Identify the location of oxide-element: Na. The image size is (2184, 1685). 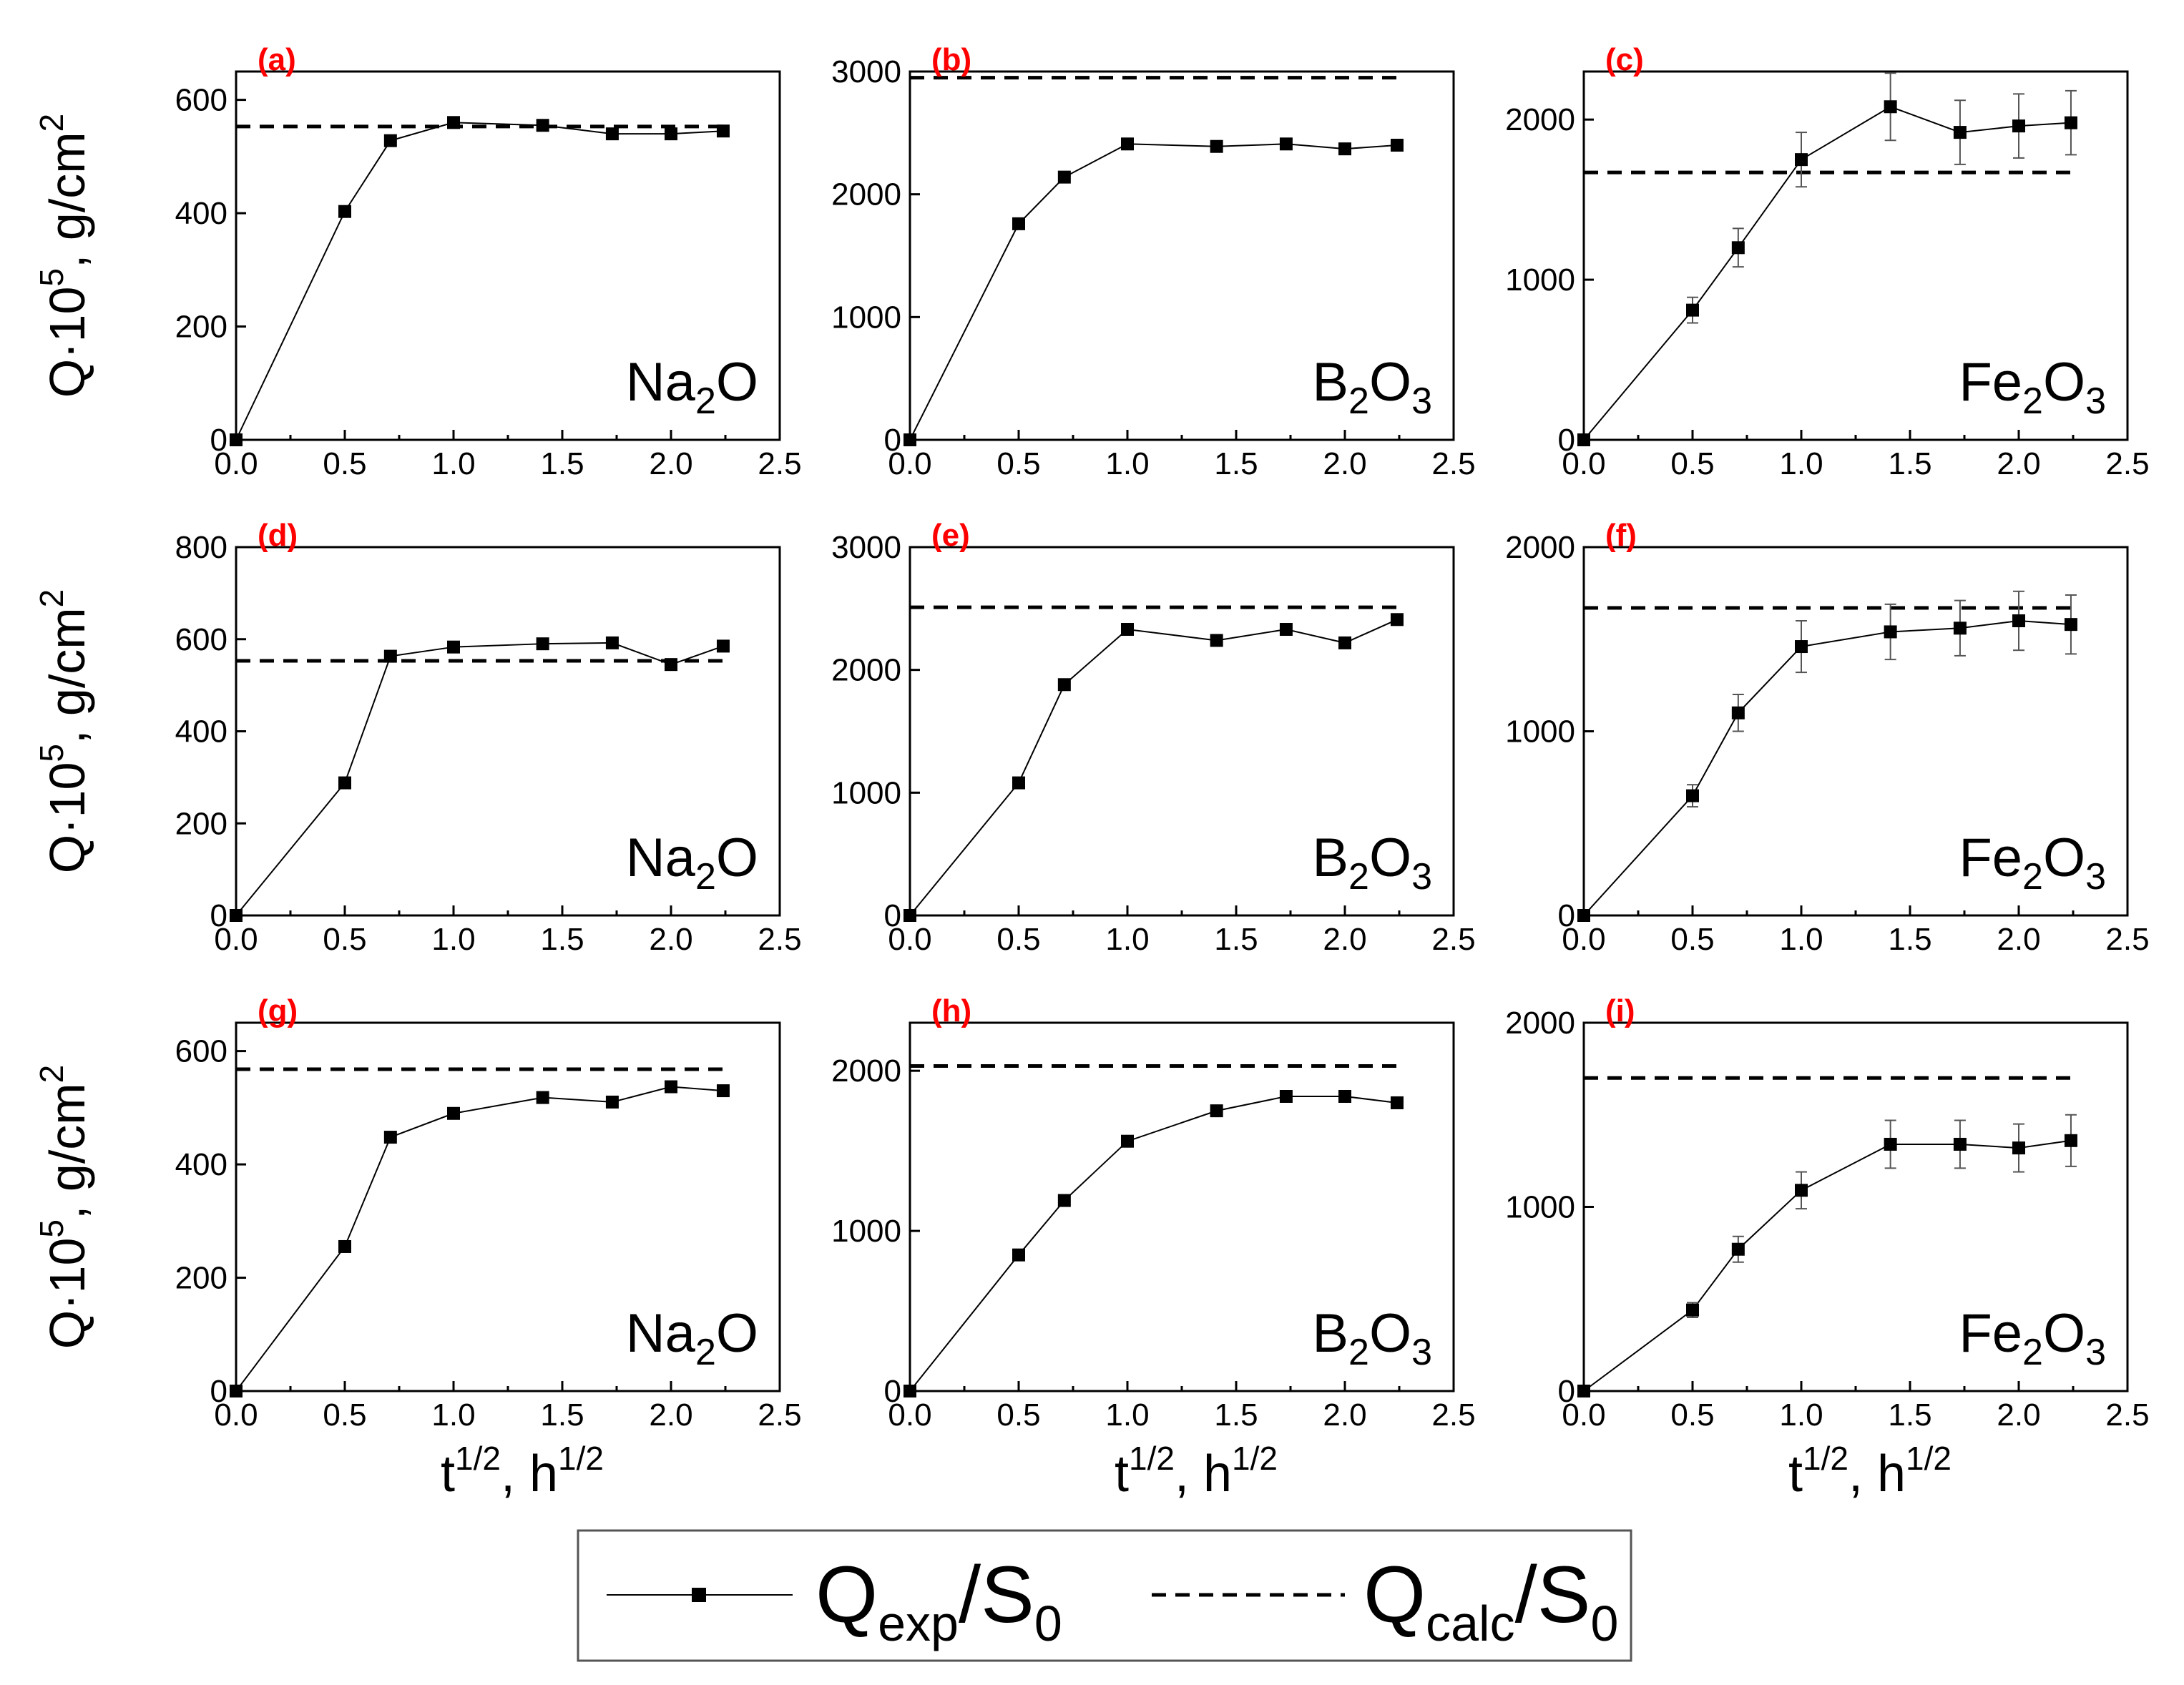
(661, 1333).